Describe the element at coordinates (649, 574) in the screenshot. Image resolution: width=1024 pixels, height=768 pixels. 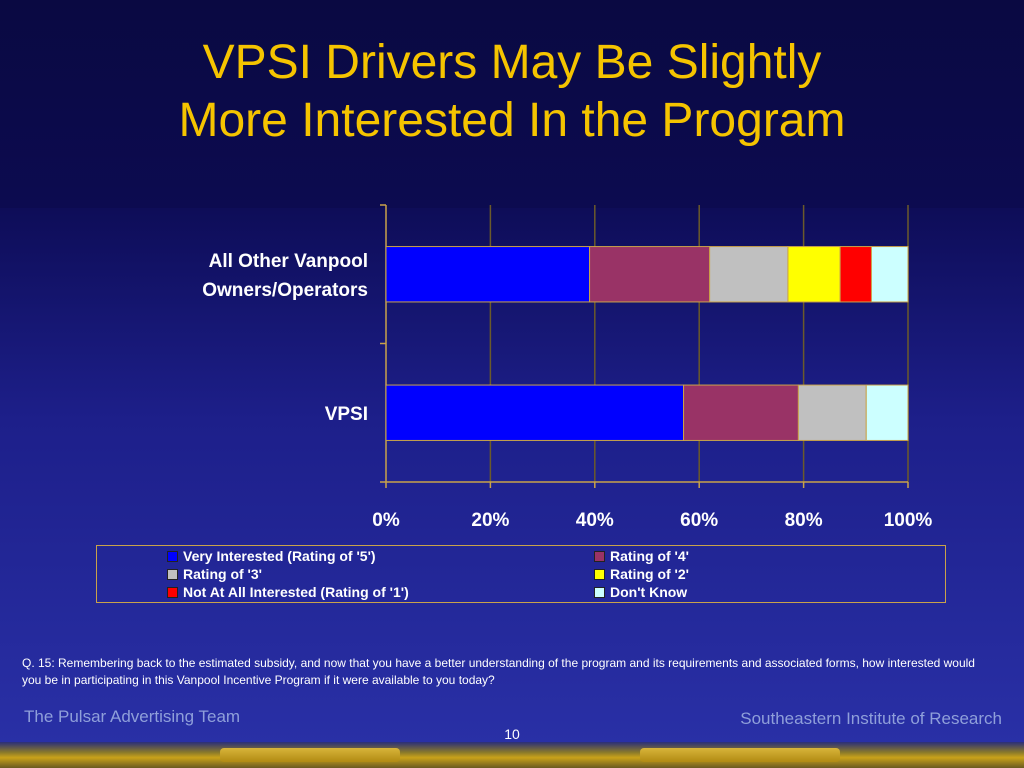
I see `legend-label: Rating of '2'` at that location.